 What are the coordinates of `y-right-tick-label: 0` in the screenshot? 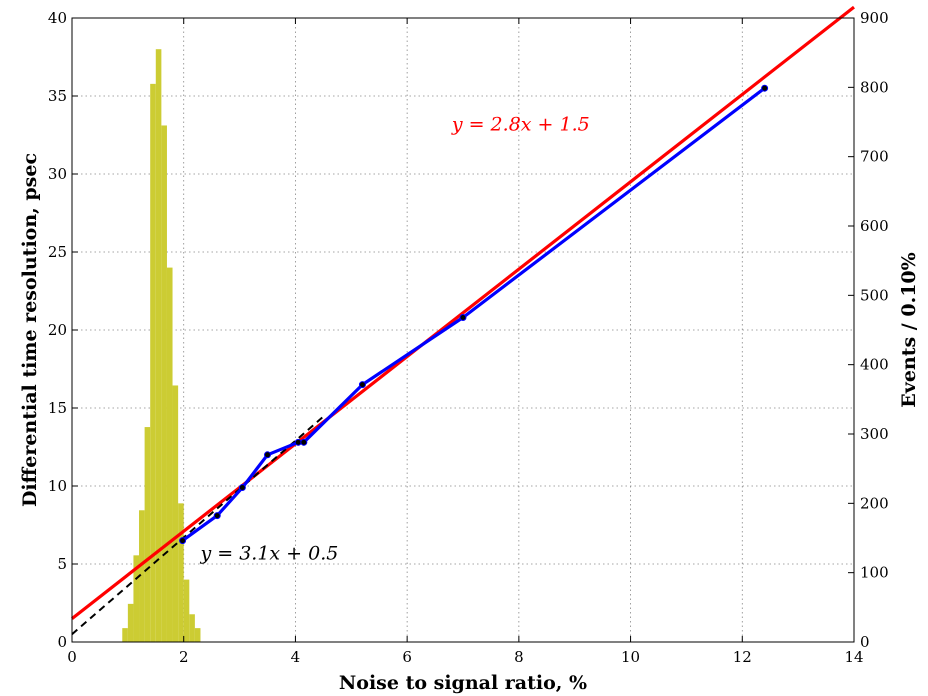 It's located at (865, 642).